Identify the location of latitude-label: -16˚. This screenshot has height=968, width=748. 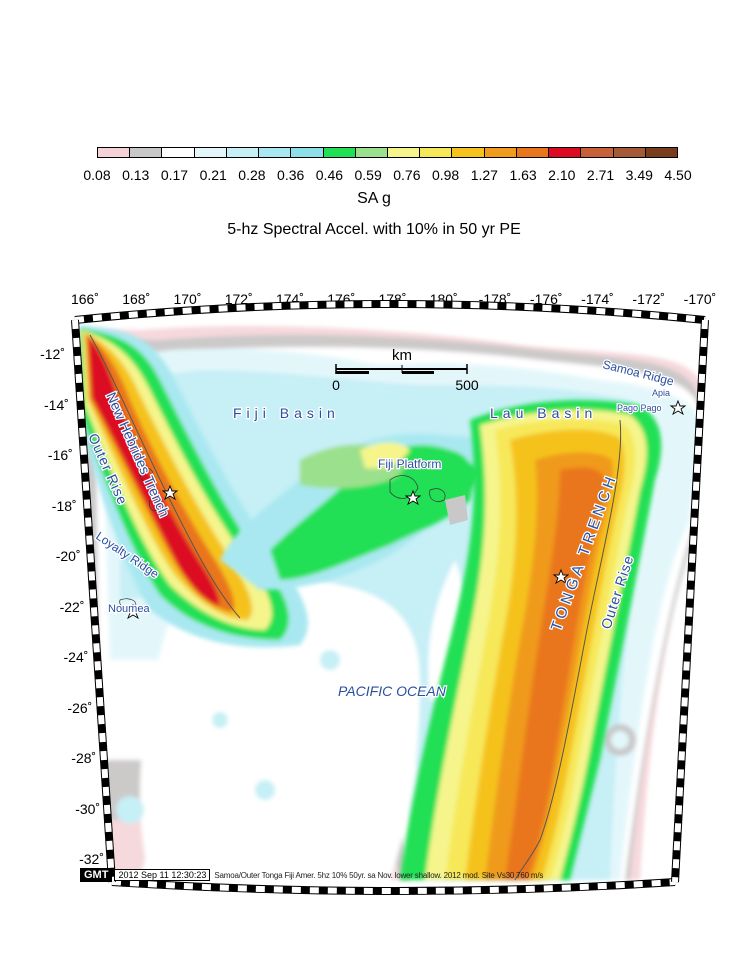
(60, 455).